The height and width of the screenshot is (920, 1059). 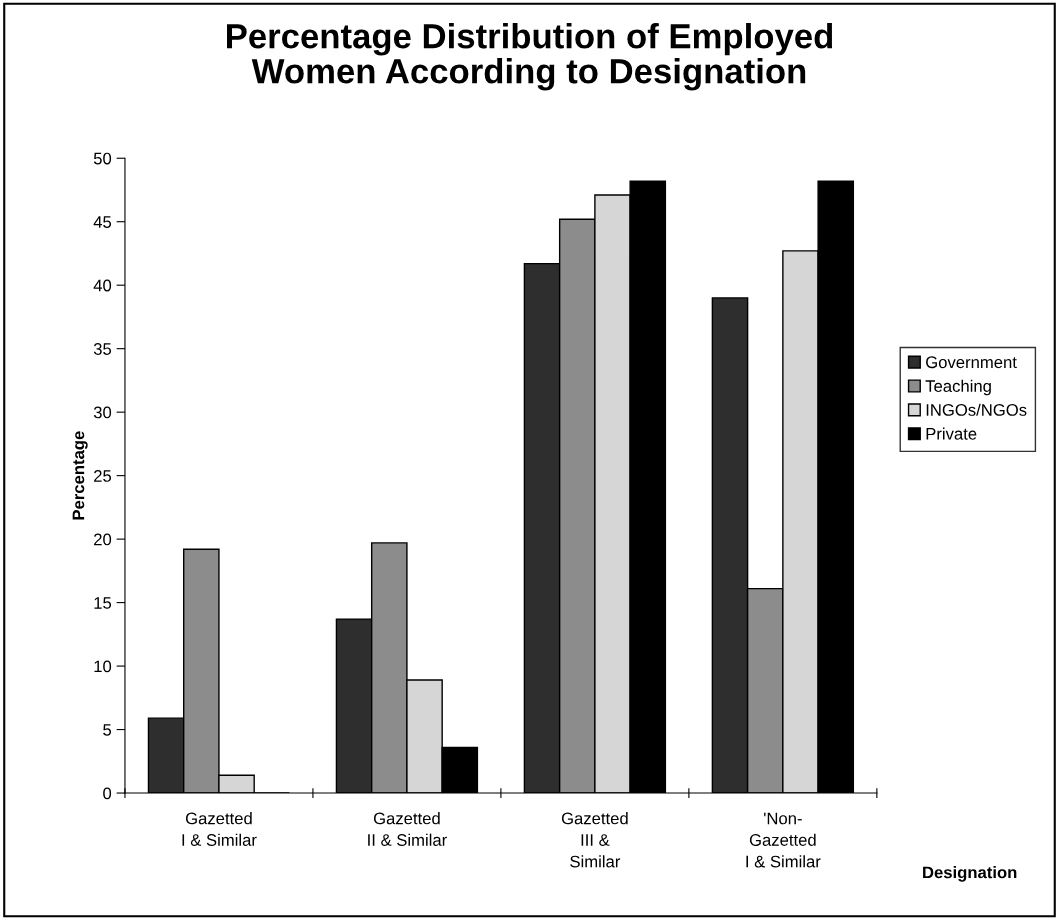 What do you see at coordinates (530, 57) in the screenshot?
I see `chart-title: Percentage Distribution of Employed Women According to Designation` at bounding box center [530, 57].